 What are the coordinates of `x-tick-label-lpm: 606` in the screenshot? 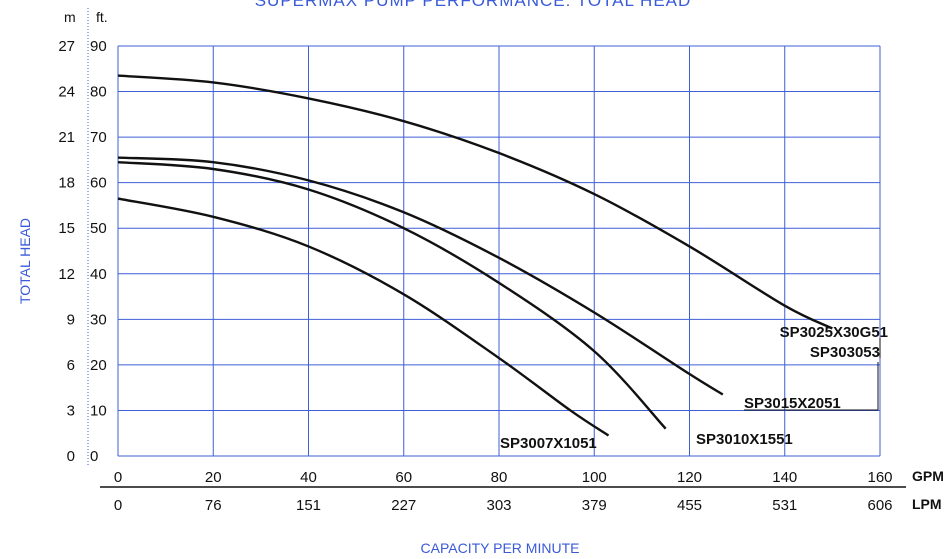 It's located at (879, 505).